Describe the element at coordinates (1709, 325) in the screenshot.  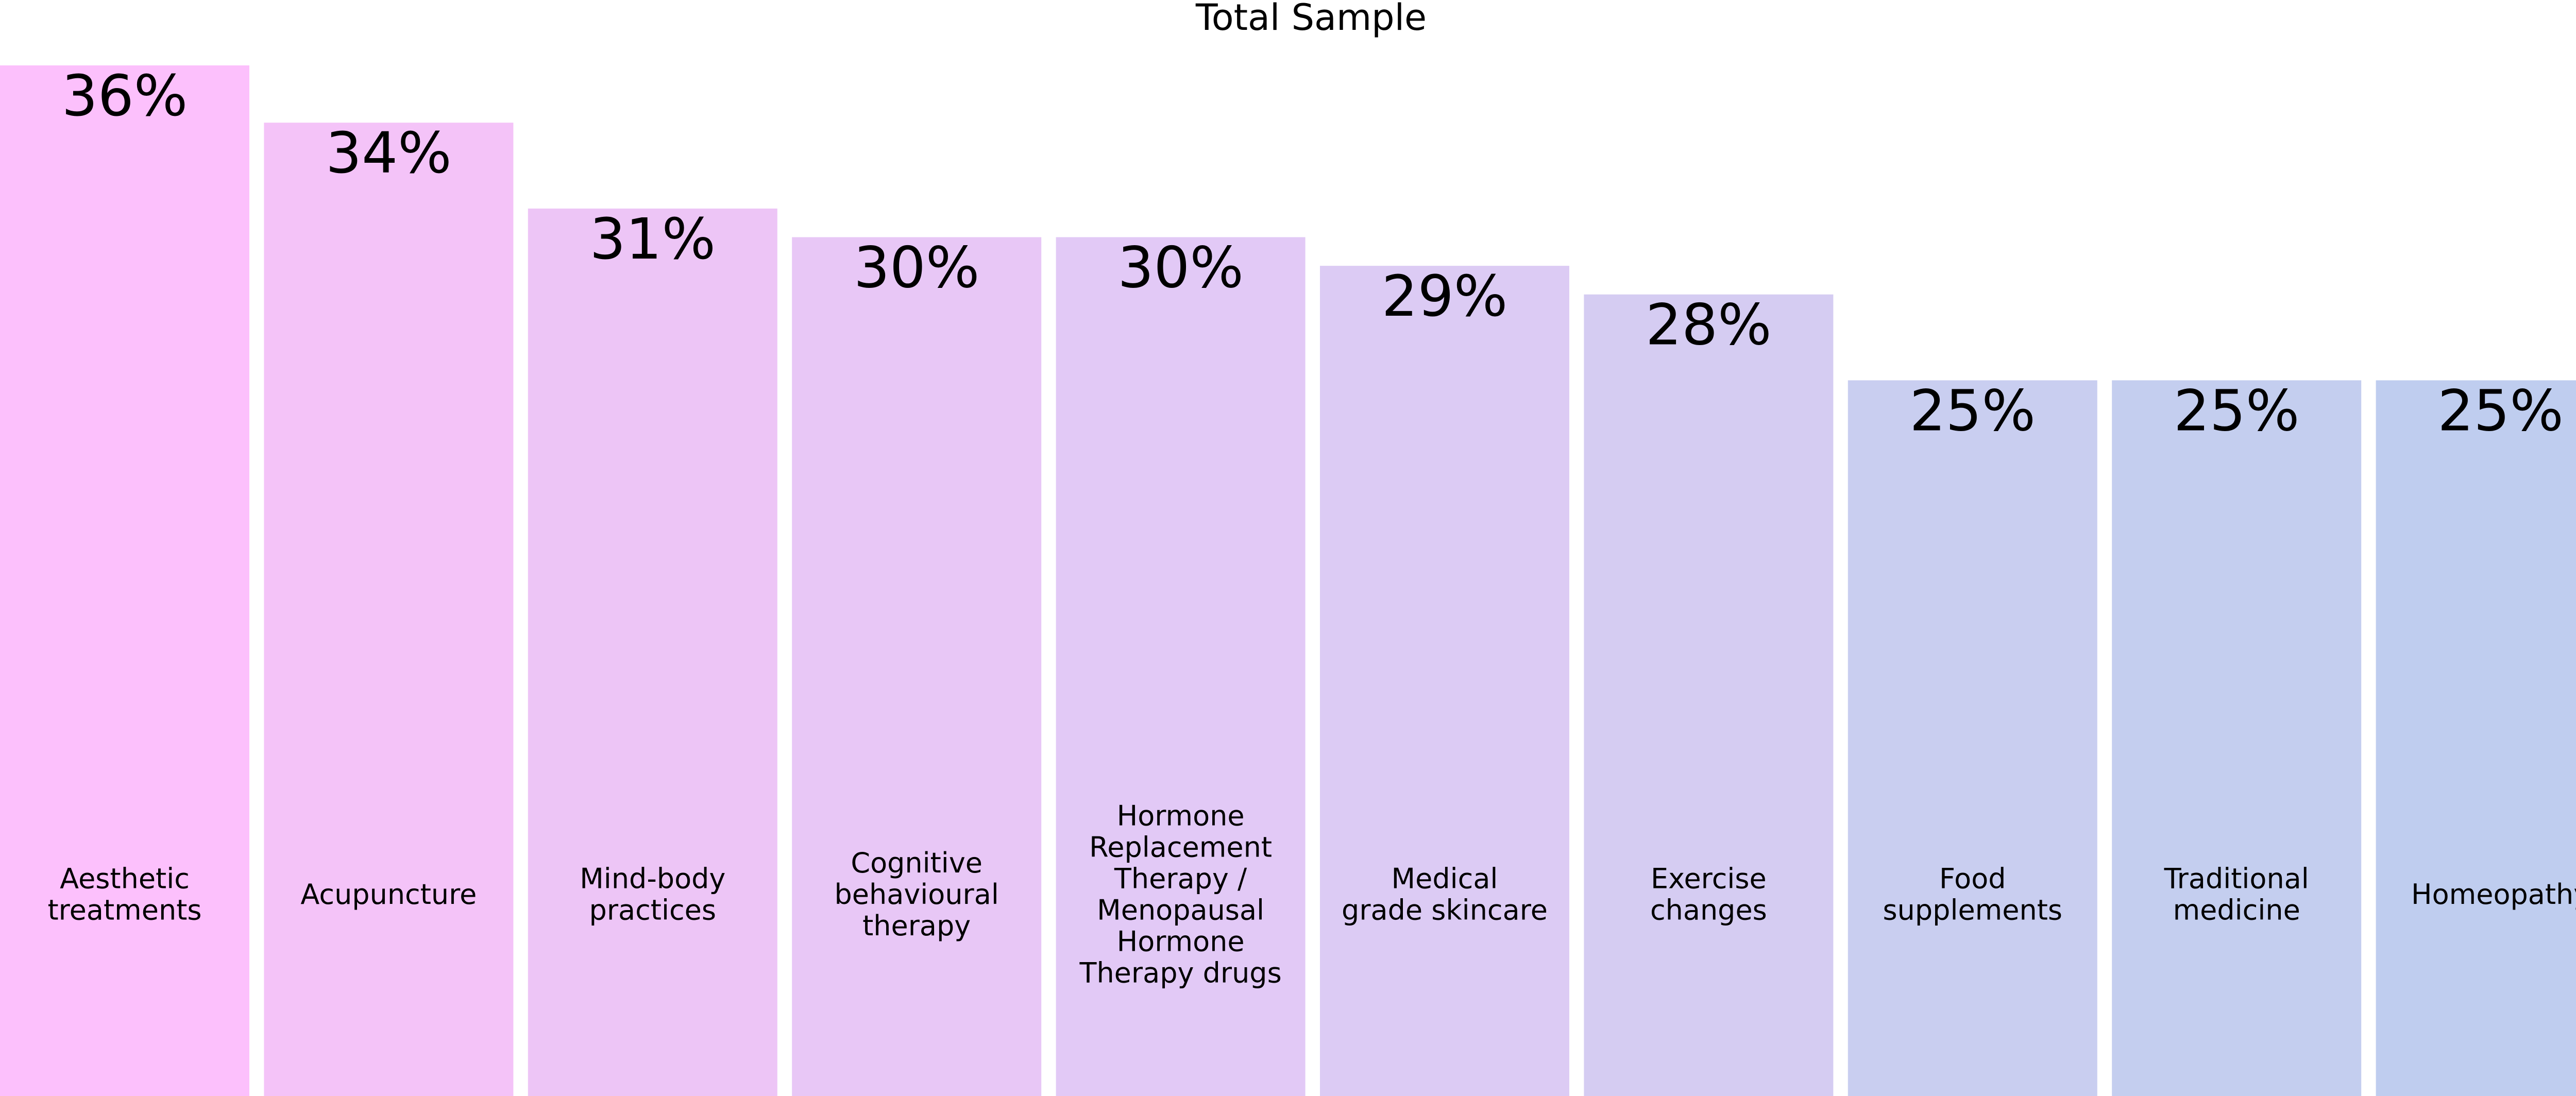
I see `value-label-6: 28%` at that location.